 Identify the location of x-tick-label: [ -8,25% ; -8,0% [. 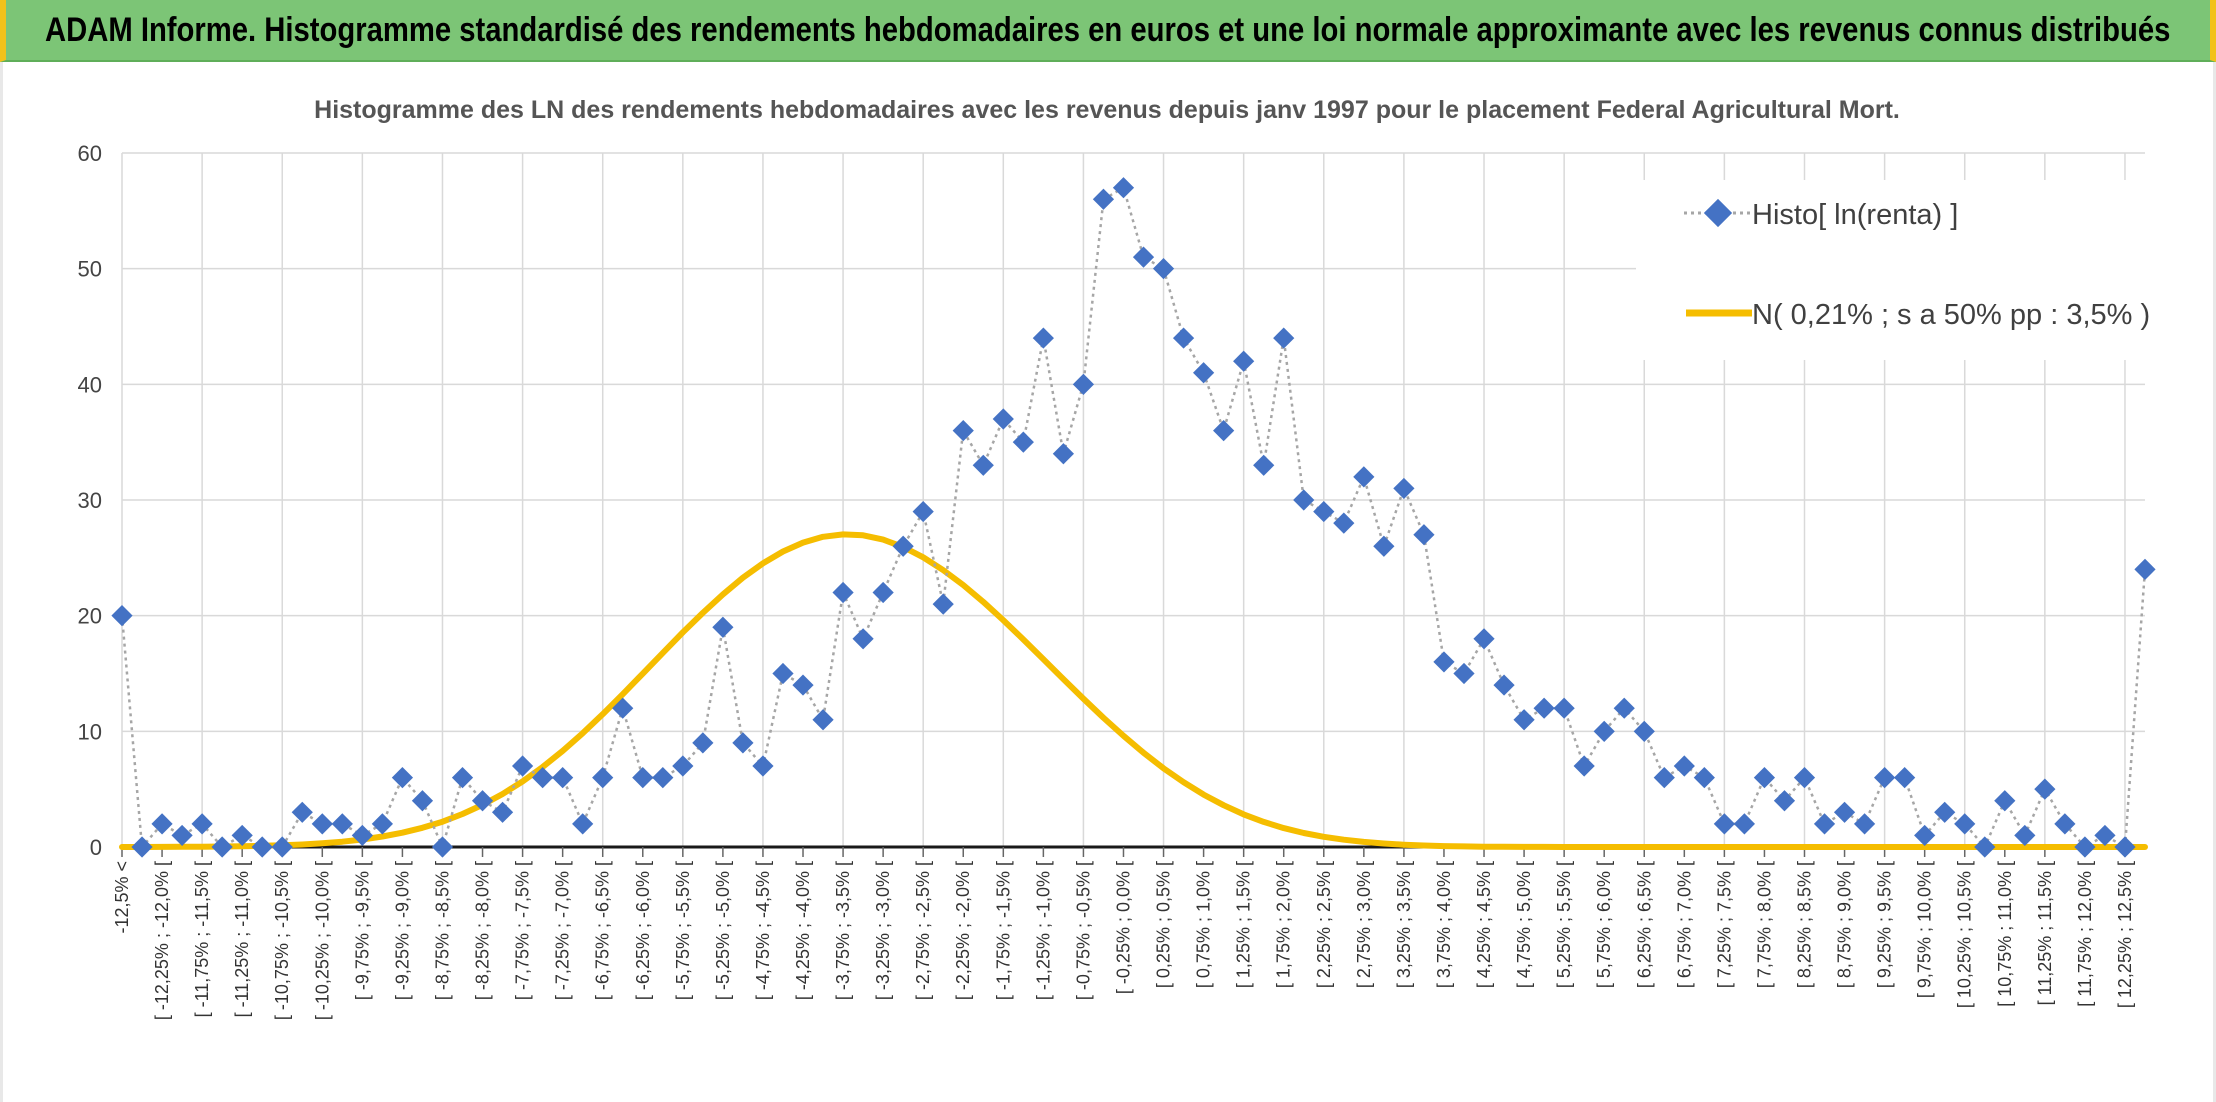
(483, 930).